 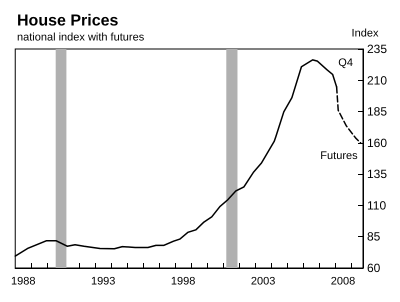 What do you see at coordinates (345, 62) in the screenshot?
I see `annotation: Q4` at bounding box center [345, 62].